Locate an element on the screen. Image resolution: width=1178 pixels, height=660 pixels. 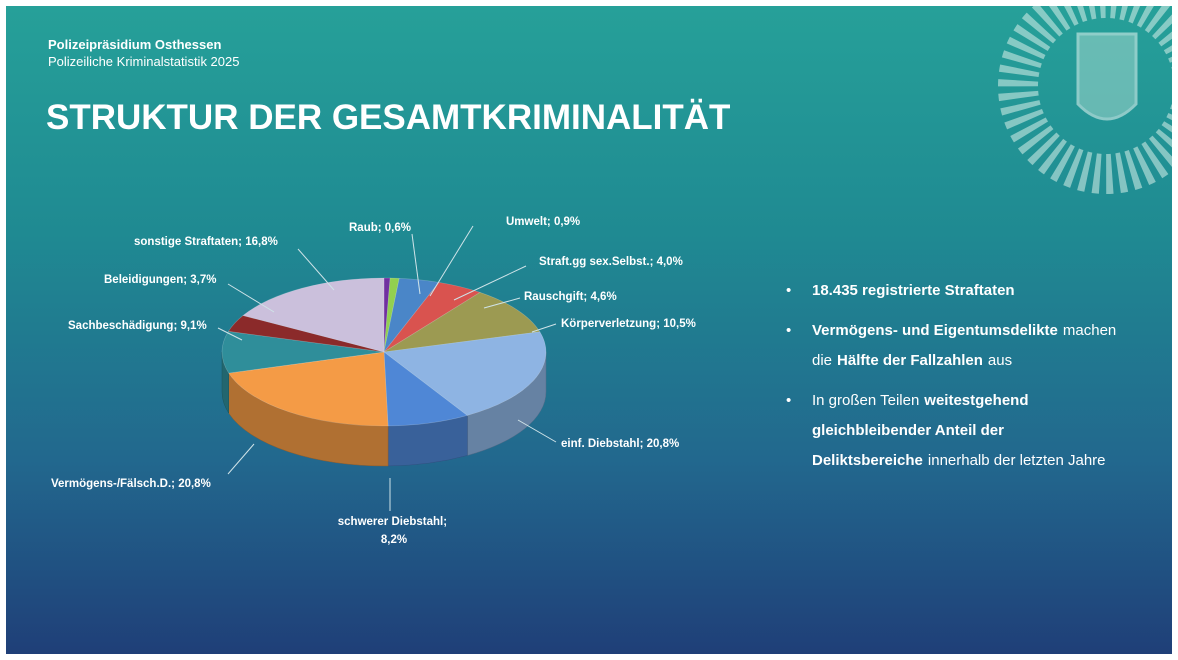
data-label: Straft.gg sex.Selbst.; 4,0% is located at coordinates (611, 262).